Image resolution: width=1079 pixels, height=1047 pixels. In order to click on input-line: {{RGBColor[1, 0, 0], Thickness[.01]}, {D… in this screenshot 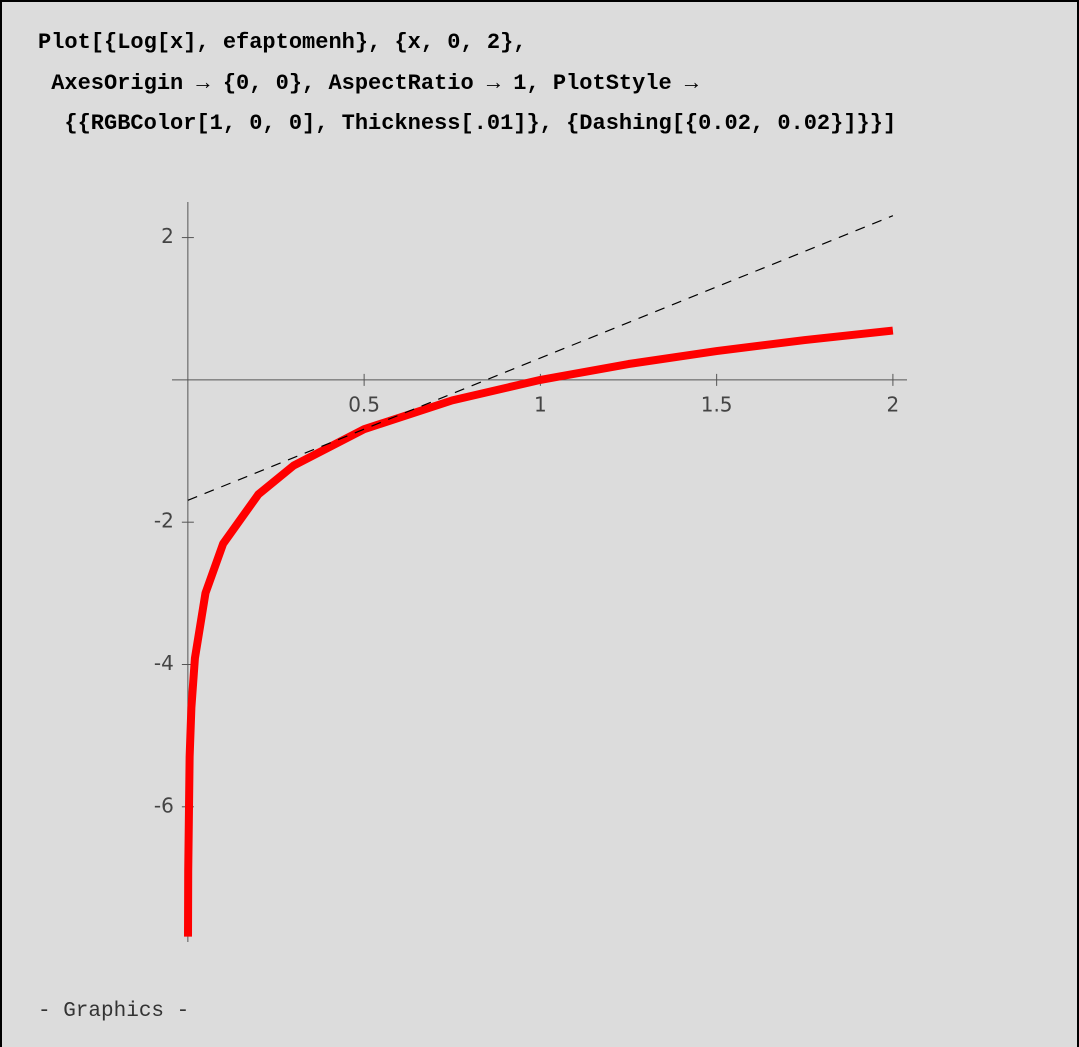, I will do `click(467, 123)`.